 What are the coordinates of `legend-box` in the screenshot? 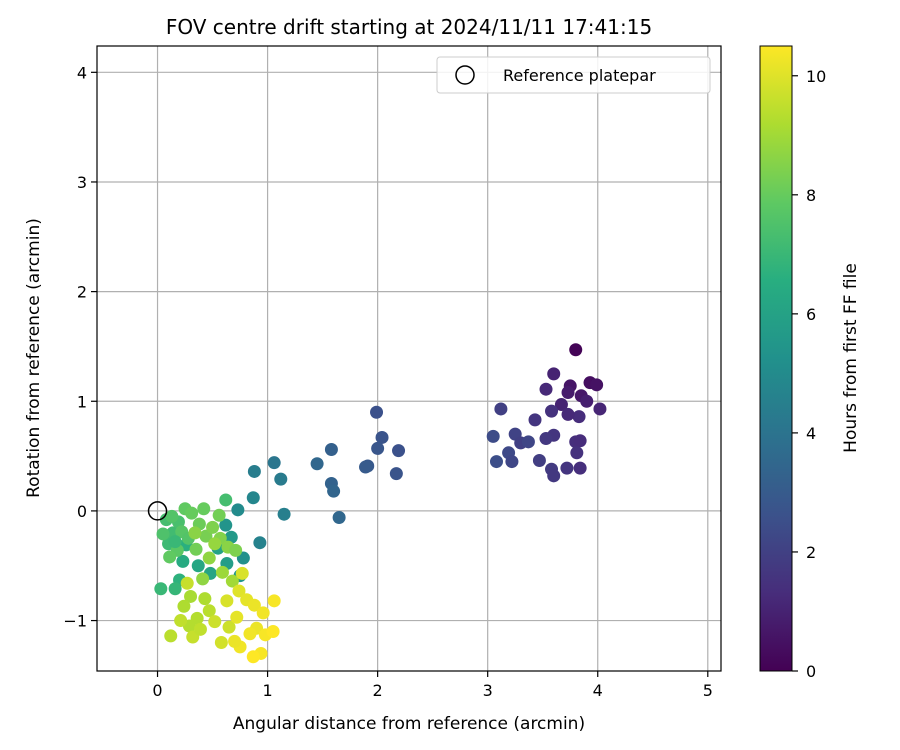 It's located at (573, 75).